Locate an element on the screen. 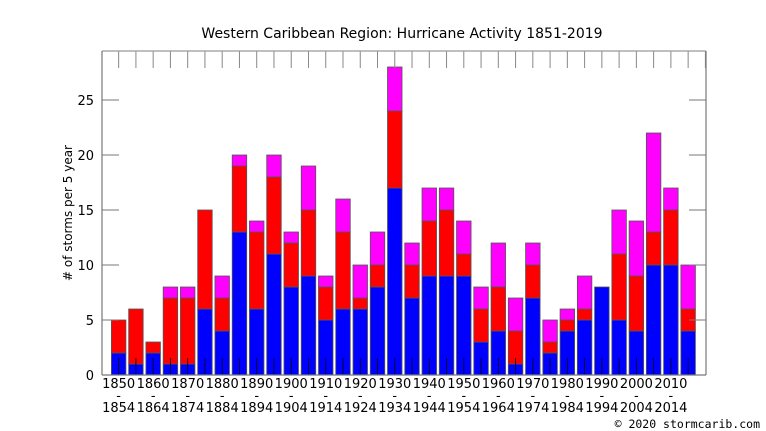  x-tick-label-start: 1970 is located at coordinates (532, 384).